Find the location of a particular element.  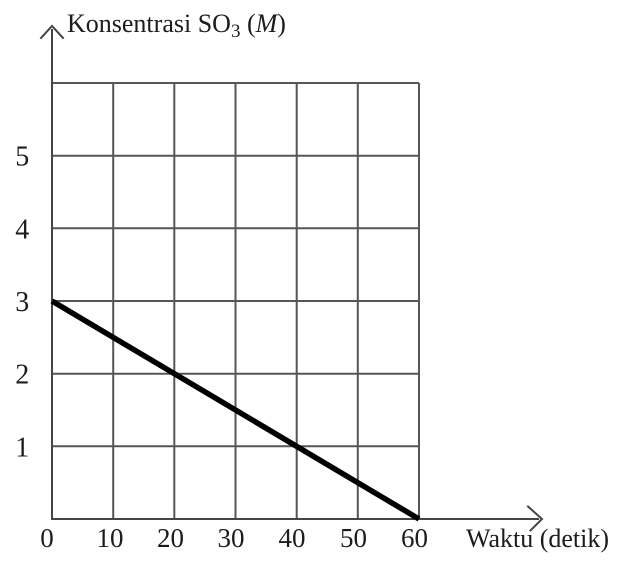

svg-text: Konsentrasi SO3 (M) is located at coordinates (176, 25).